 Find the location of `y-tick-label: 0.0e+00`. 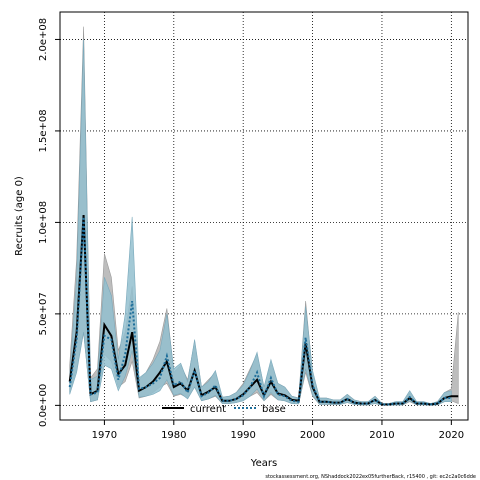

y-tick-label: 0.0e+00 is located at coordinates (43, 405).